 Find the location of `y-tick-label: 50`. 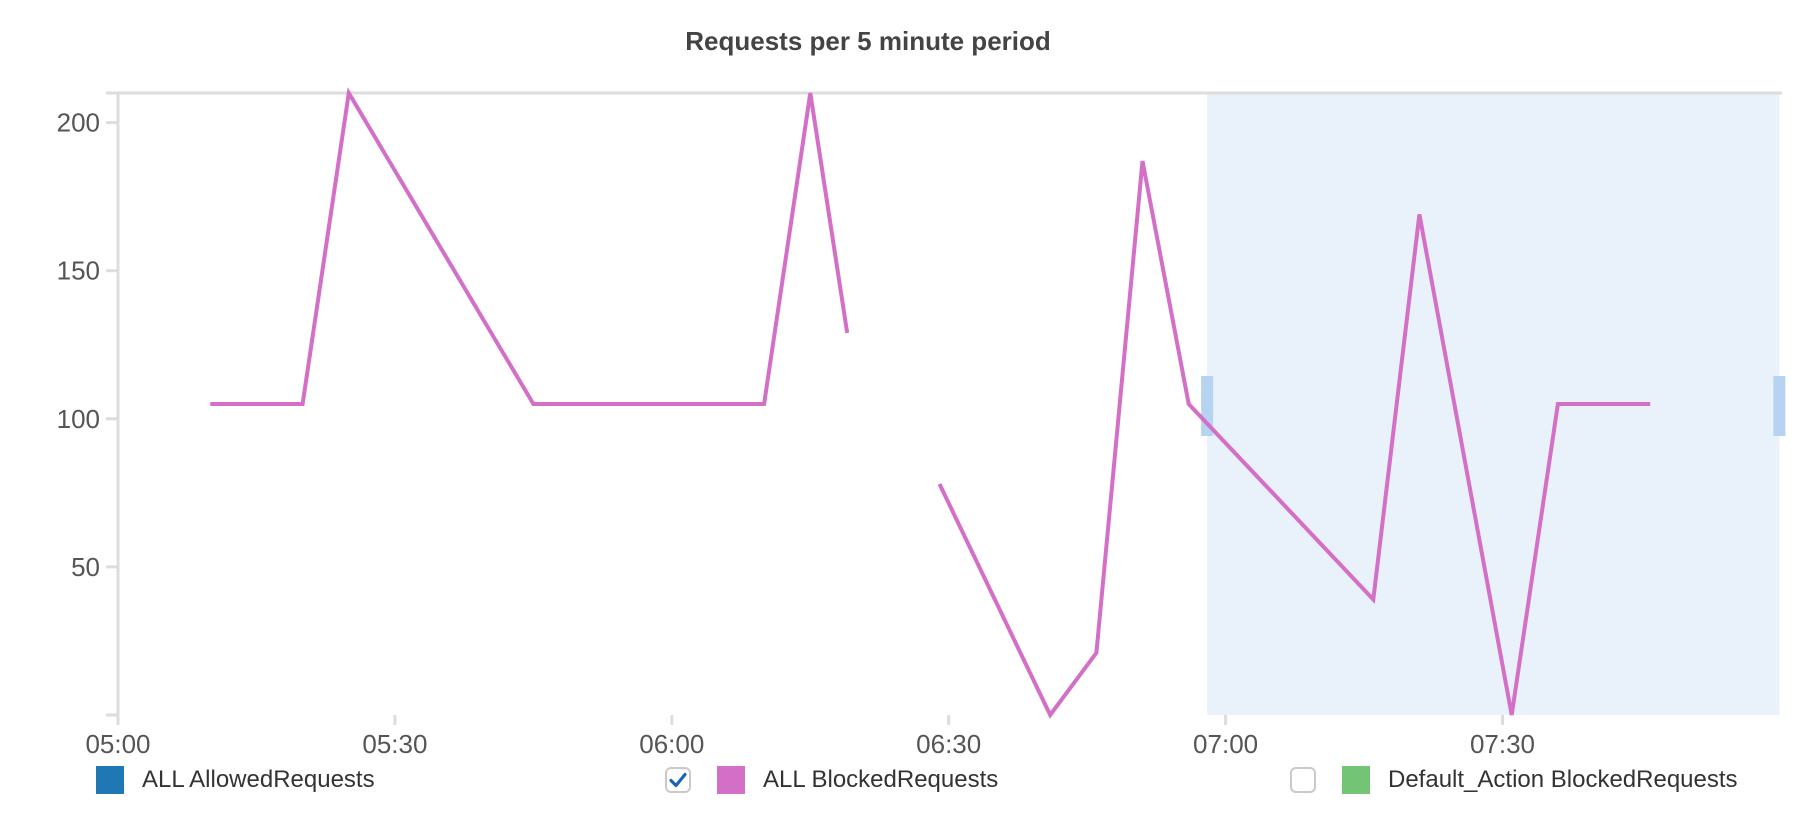

y-tick-label: 50 is located at coordinates (85, 567).